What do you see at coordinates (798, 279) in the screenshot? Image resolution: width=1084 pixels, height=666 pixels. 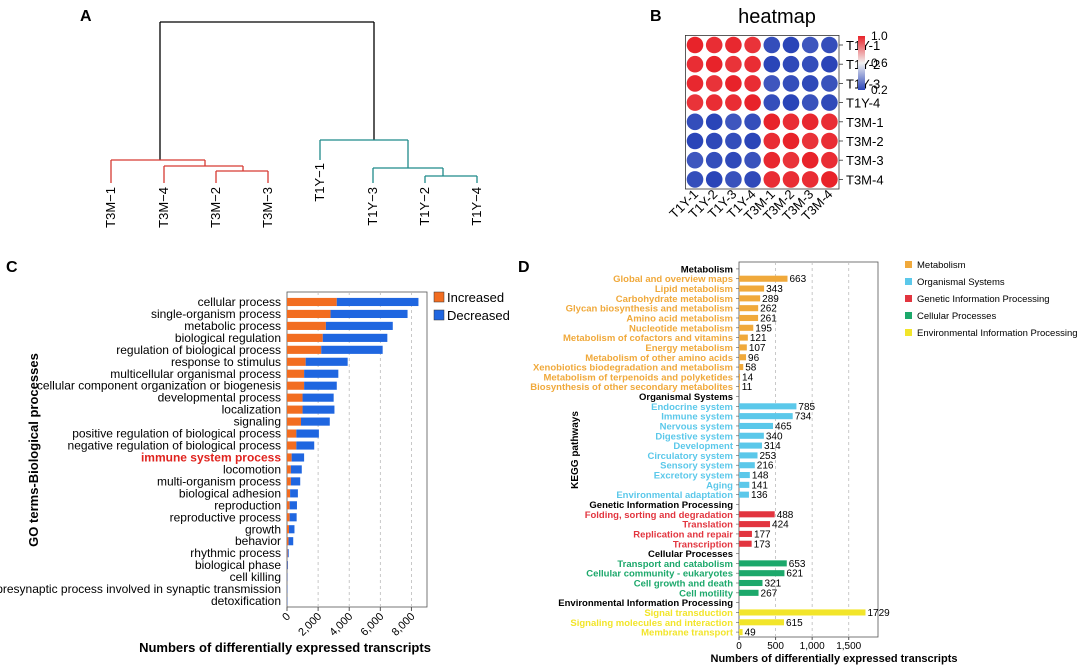 I see `kegg-bar-value-label: 663` at bounding box center [798, 279].